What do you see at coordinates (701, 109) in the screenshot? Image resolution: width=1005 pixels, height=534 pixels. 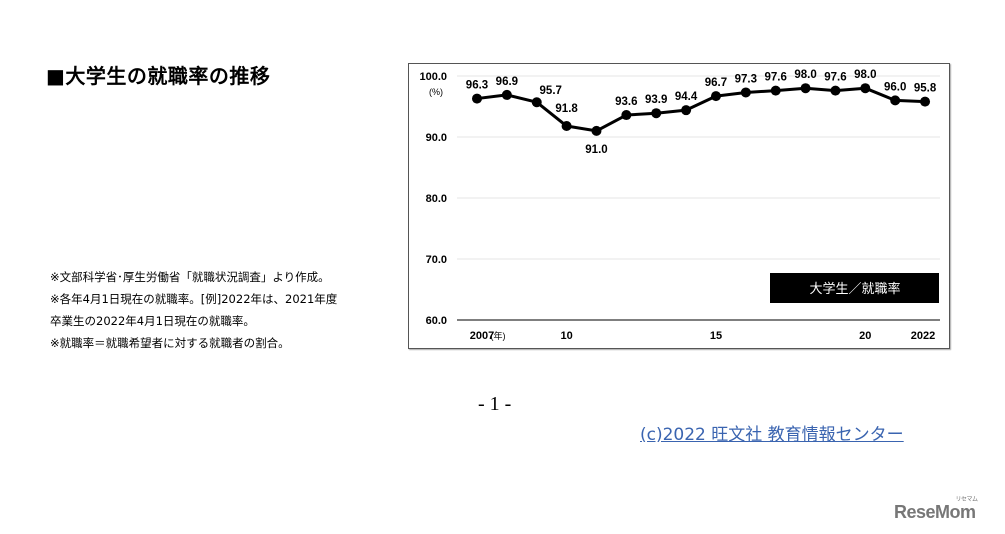 I see `series-line` at bounding box center [701, 109].